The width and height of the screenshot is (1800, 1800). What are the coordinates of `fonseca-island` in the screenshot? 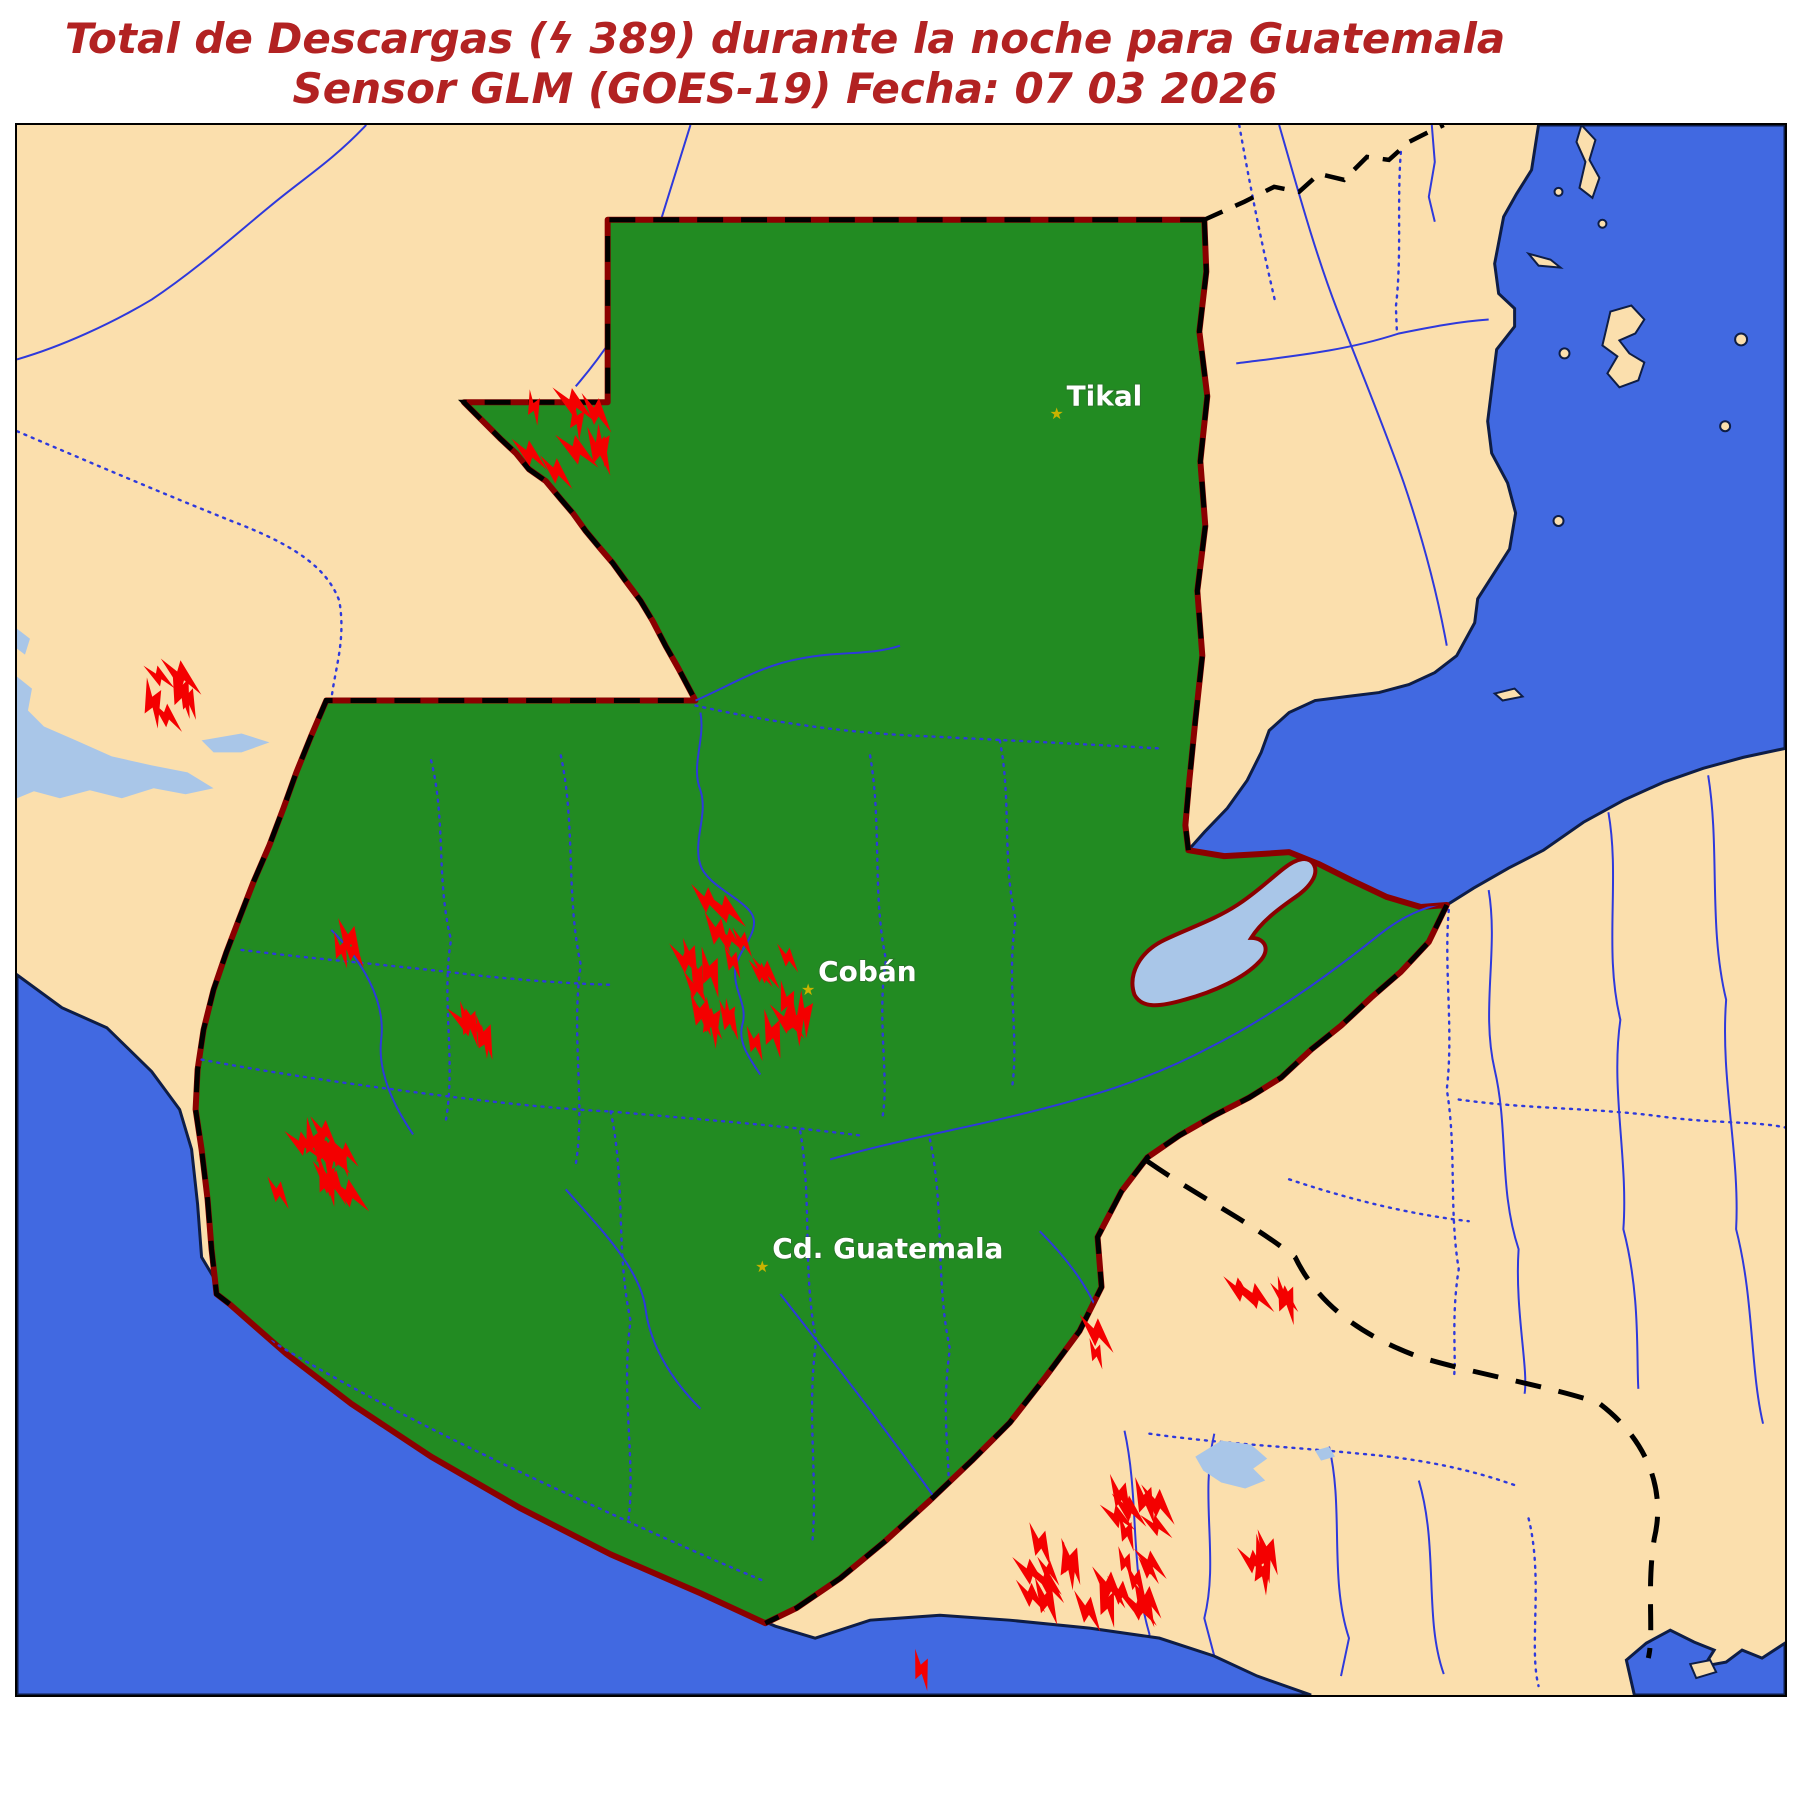 It's located at (1703, 1669).